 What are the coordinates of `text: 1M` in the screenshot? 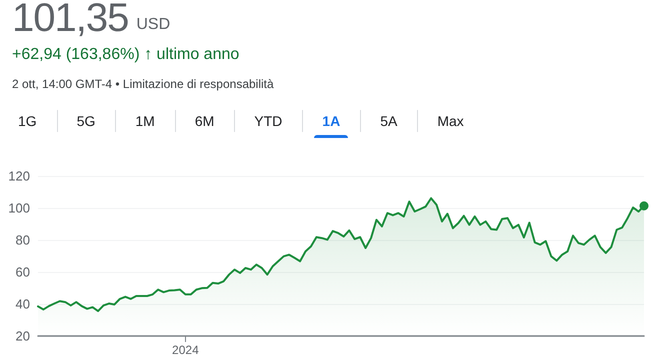 It's located at (145, 121).